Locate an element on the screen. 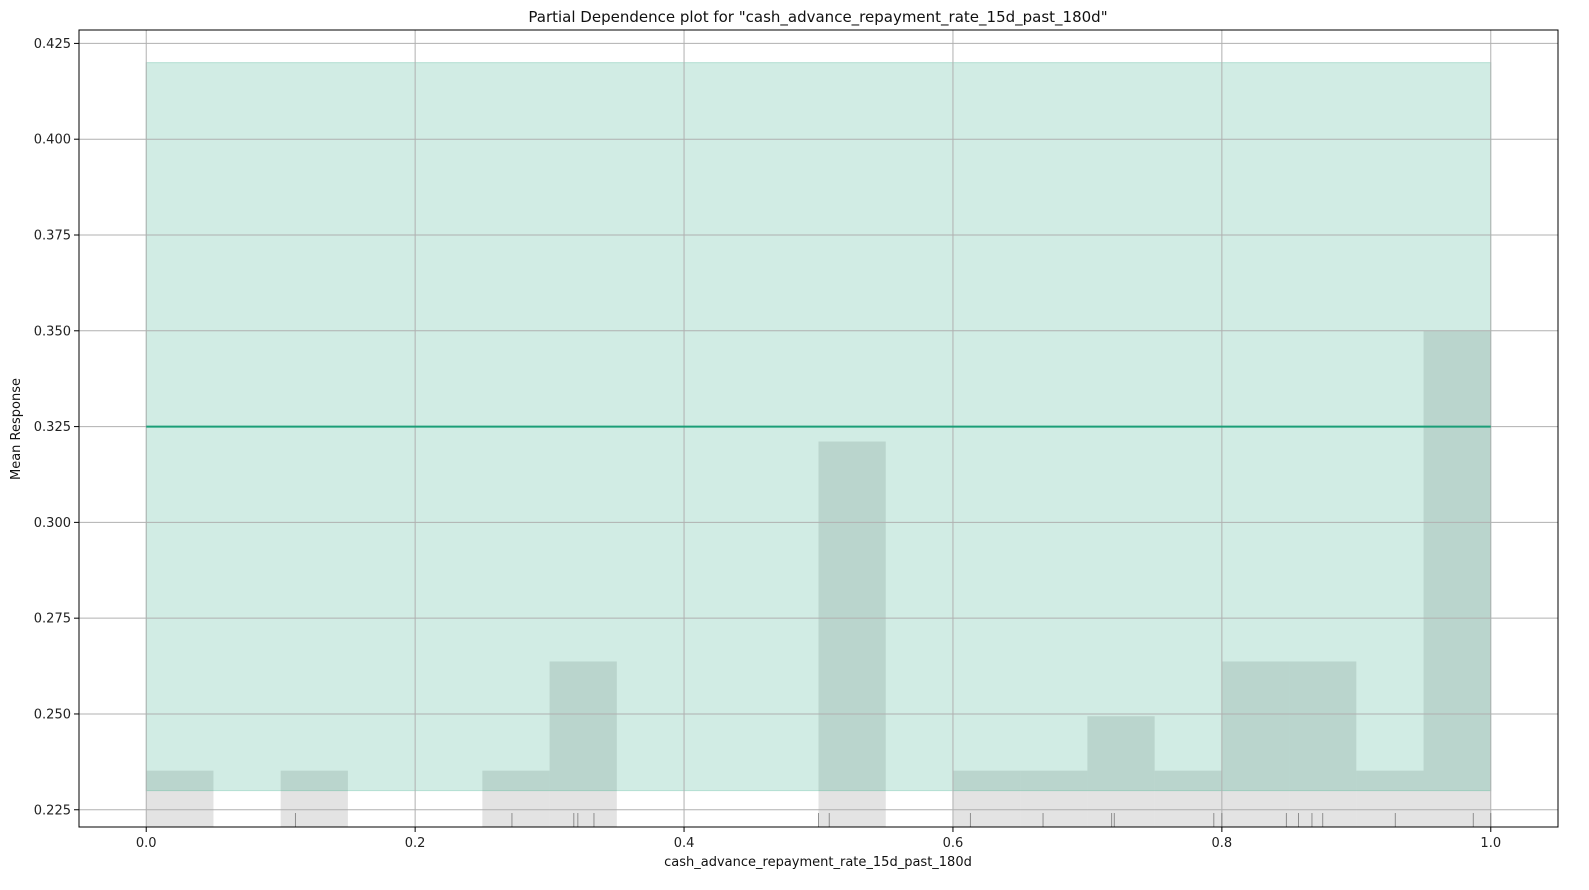 This screenshot has height=890, width=1589. x-axis-ticks: 0.0 0.2 0.4 0.6 0.8 1.0 is located at coordinates (818, 839).